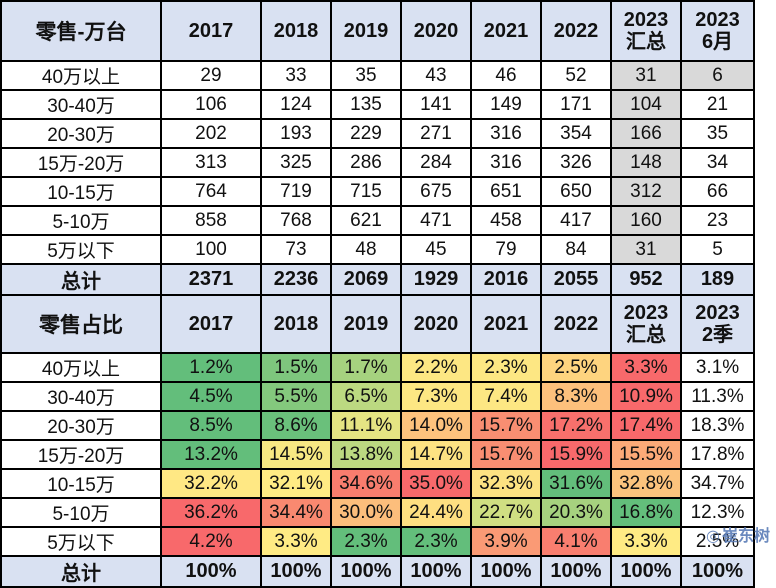 This screenshot has width=776, height=588. I want to click on volume-cell: 52, so click(576, 75).